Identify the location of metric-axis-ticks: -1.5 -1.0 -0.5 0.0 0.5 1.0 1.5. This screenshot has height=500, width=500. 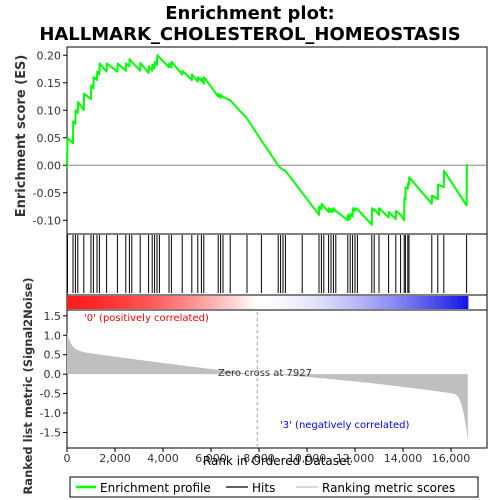
(53, 374).